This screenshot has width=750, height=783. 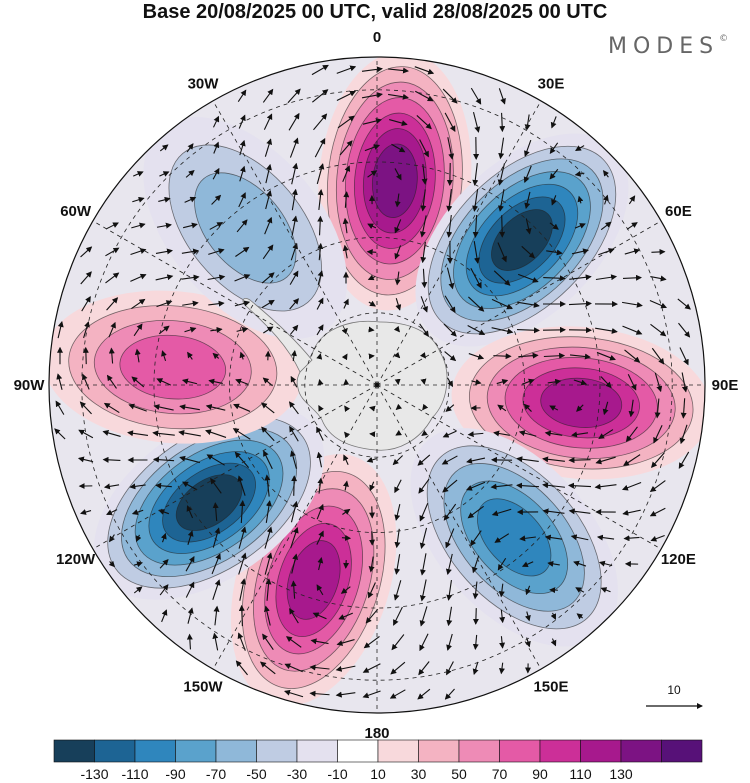 What do you see at coordinates (581, 402) in the screenshot?
I see `anomaly-contour` at bounding box center [581, 402].